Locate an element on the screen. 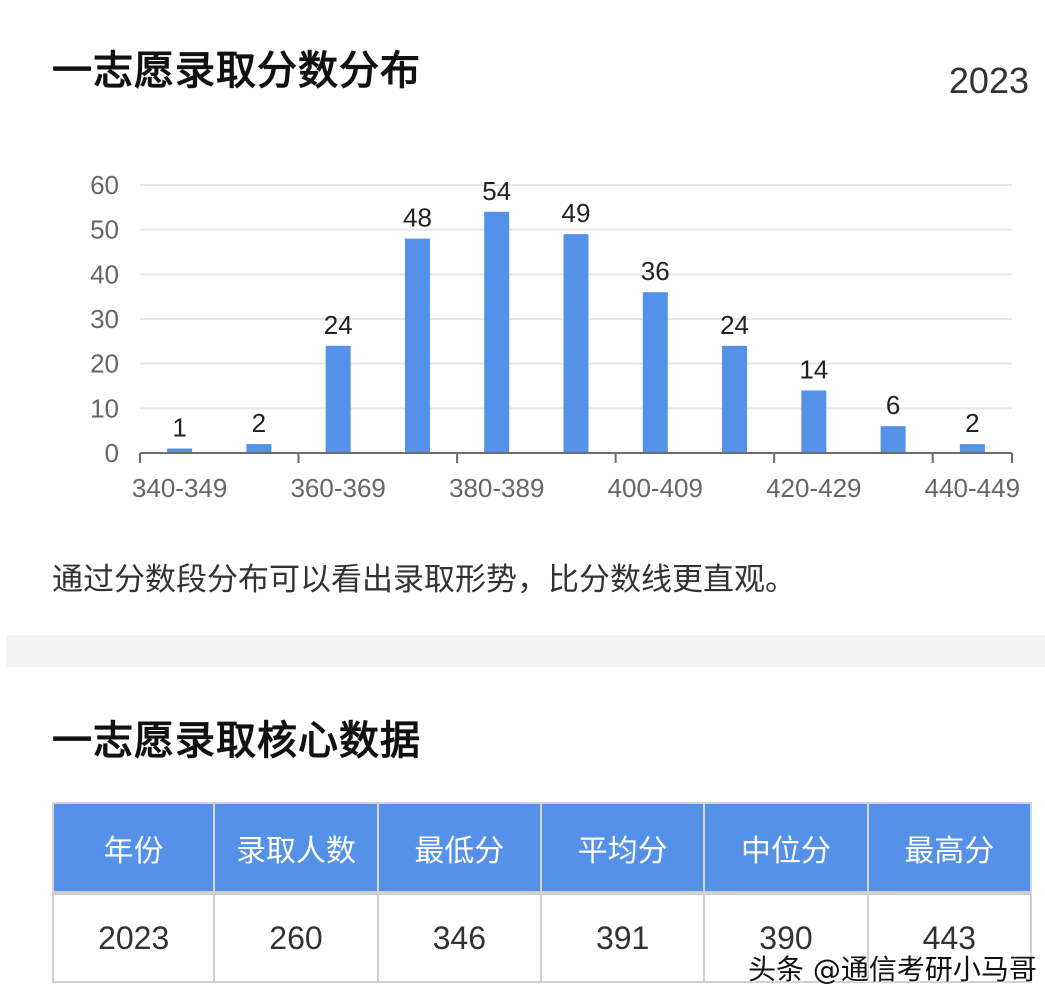 This screenshot has width=1045, height=1005. y-tick-label: 10 is located at coordinates (104, 408).